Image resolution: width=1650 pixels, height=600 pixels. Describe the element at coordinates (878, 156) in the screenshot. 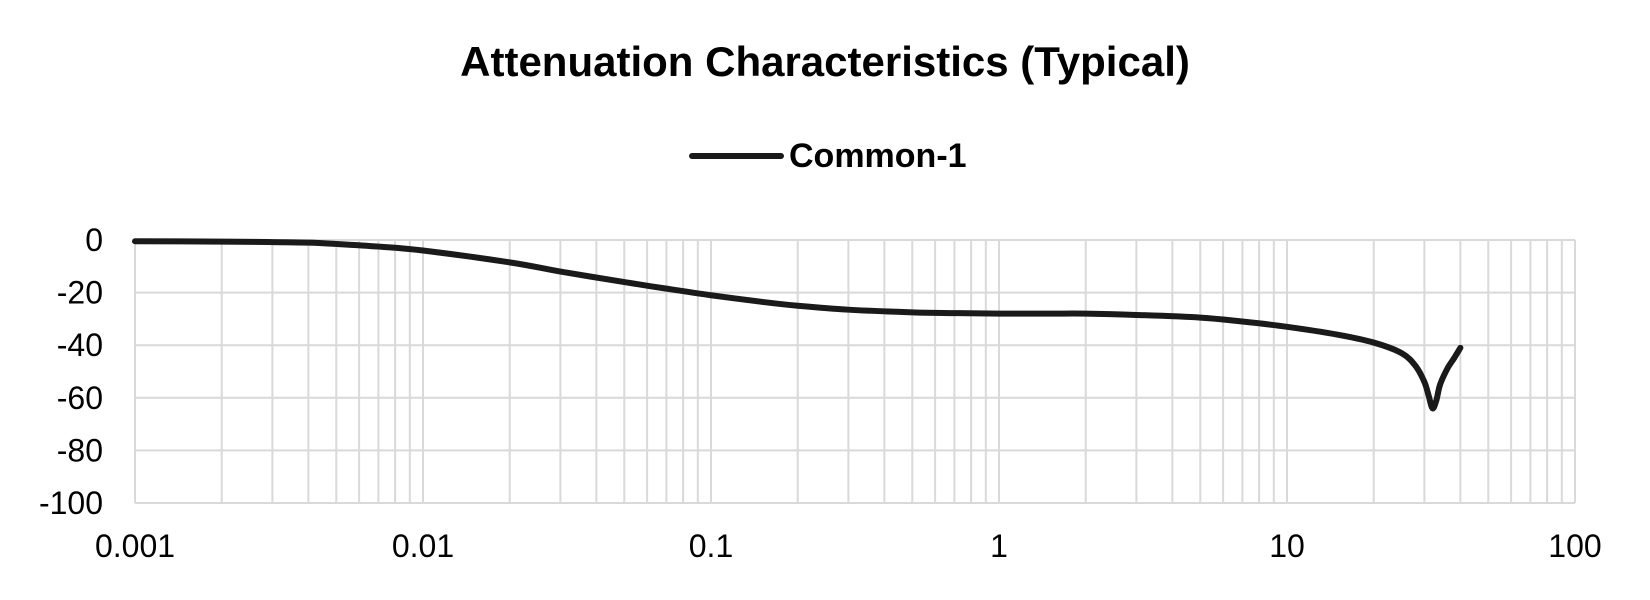

I see `legend-label-common-1: Common-1` at that location.